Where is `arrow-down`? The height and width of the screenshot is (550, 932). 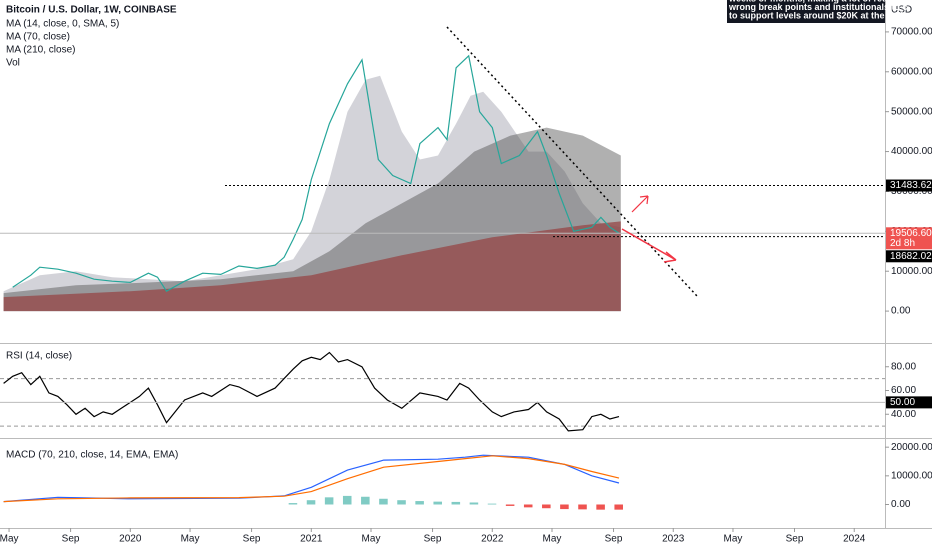 arrow-down is located at coordinates (649, 245).